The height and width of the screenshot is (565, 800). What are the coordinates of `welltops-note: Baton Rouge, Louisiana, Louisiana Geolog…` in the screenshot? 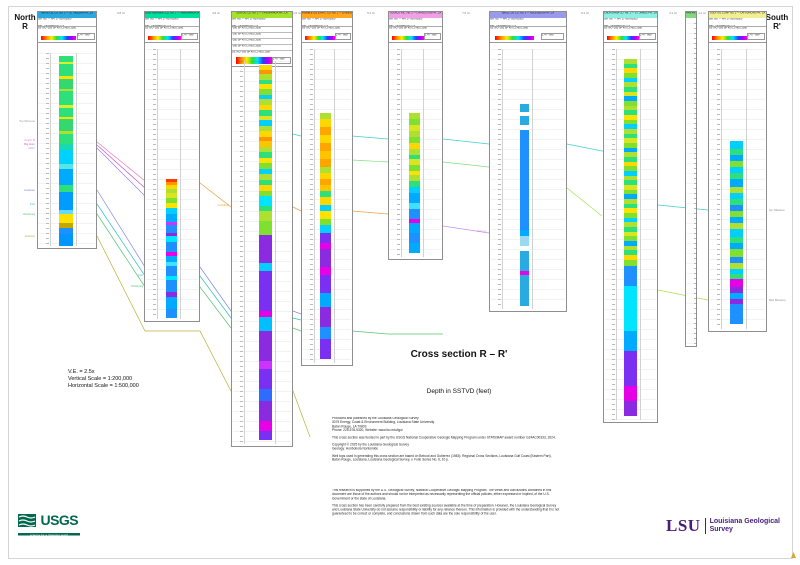 It's located at (390, 460).